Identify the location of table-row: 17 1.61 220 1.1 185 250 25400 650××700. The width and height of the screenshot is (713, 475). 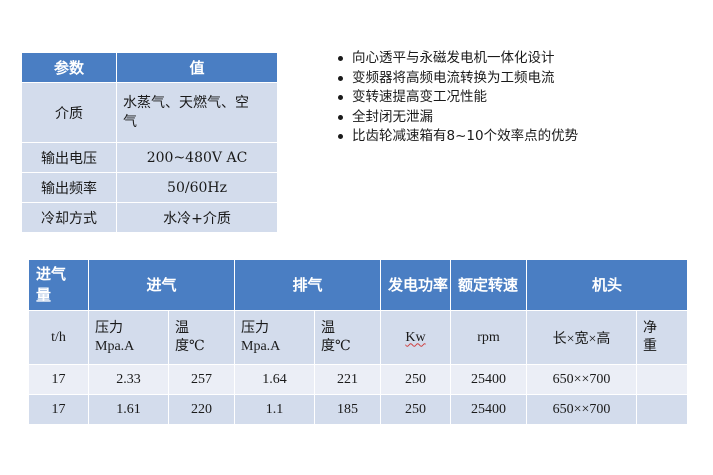
(358, 409).